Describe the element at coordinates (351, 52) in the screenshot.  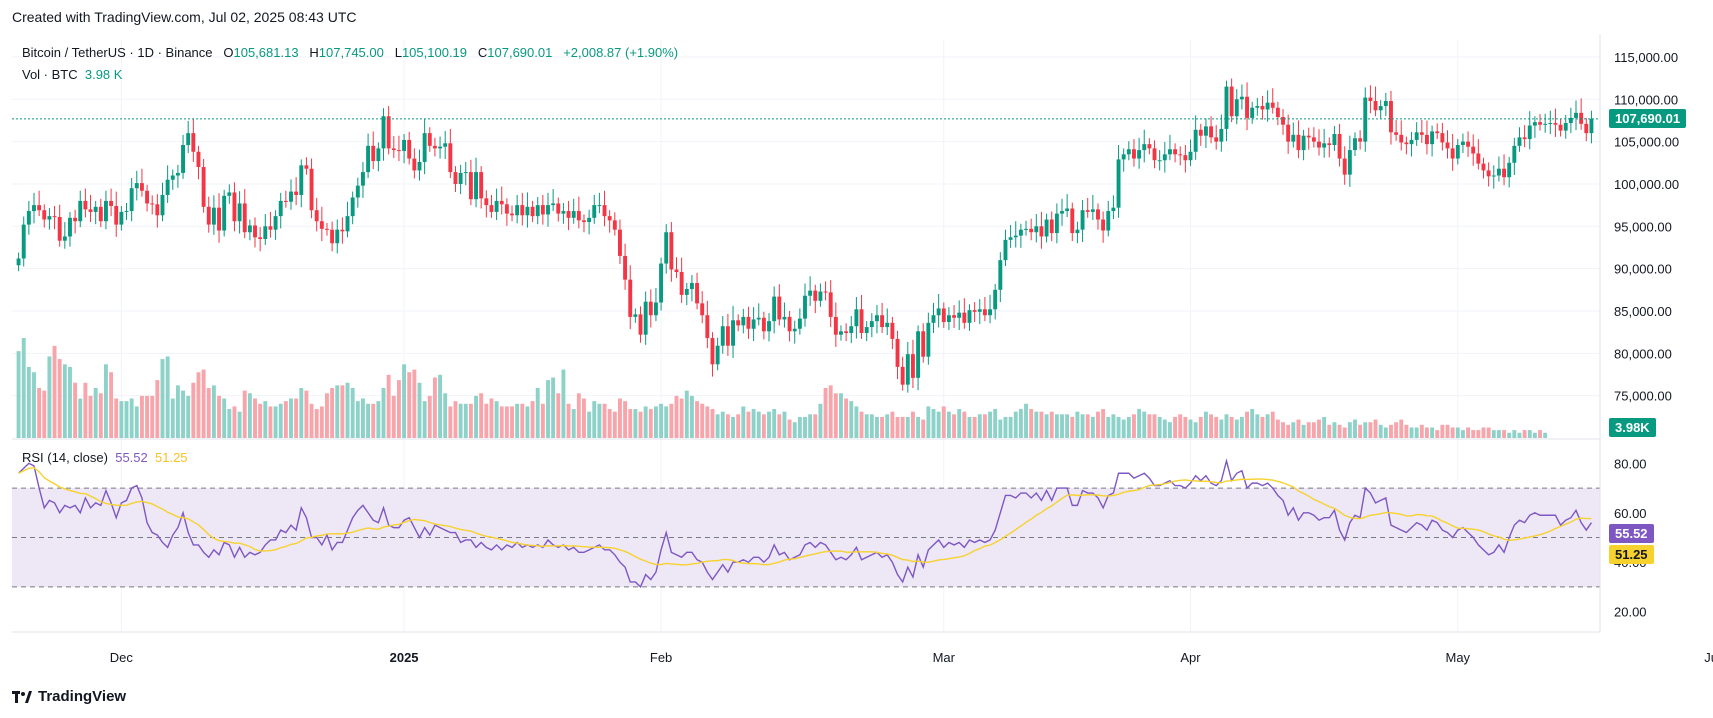
I see `high-value: 107,745.00` at that location.